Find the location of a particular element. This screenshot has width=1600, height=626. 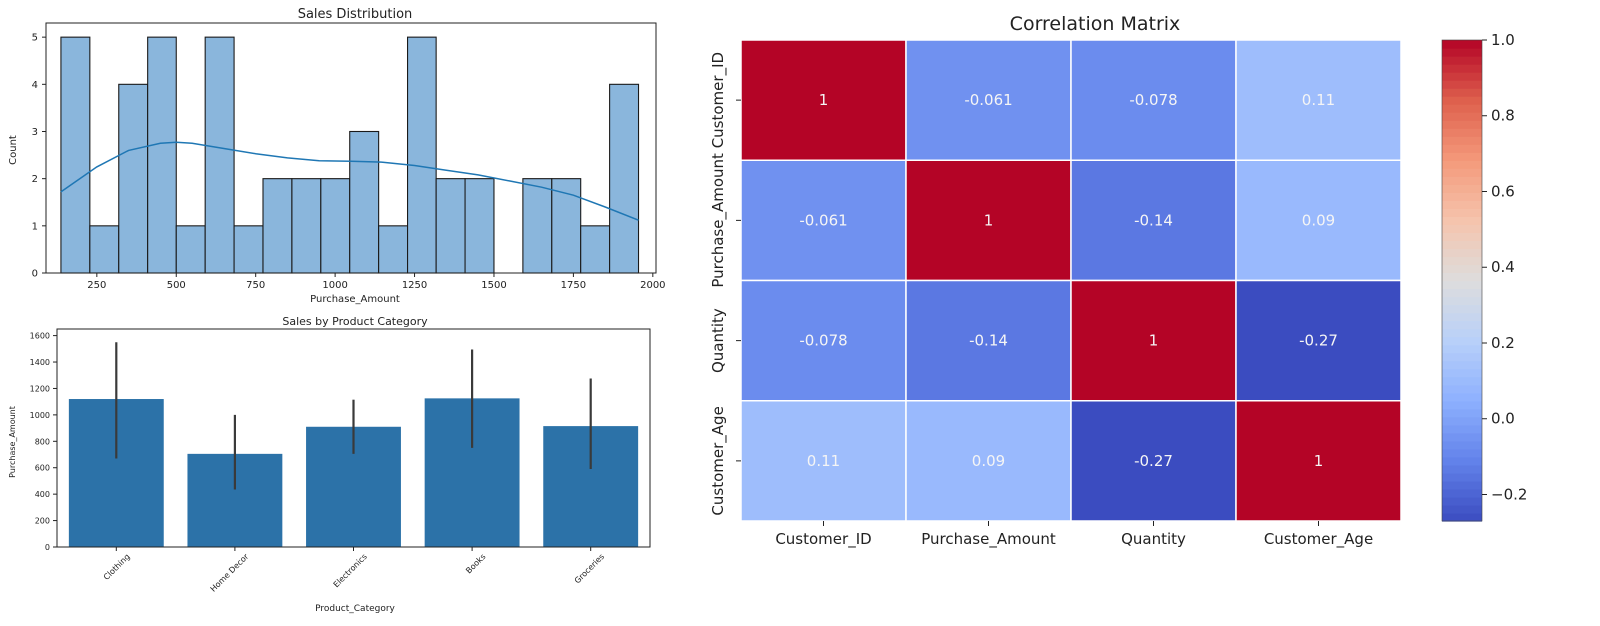

colorbar-tick-label: −0.2 is located at coordinates (1509, 494).